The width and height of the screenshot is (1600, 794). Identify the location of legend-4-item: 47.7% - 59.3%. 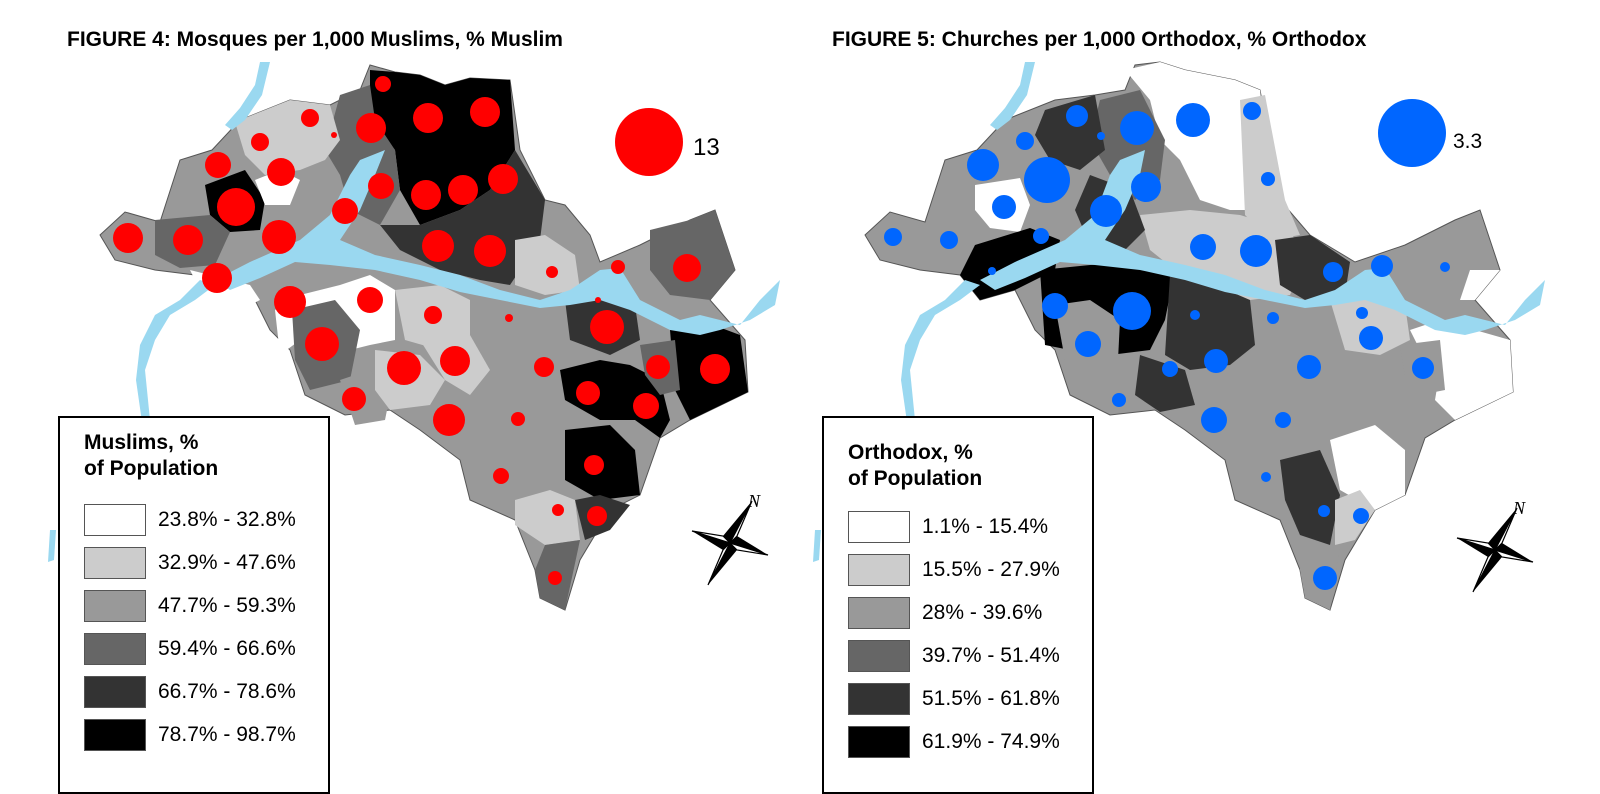
(190, 606).